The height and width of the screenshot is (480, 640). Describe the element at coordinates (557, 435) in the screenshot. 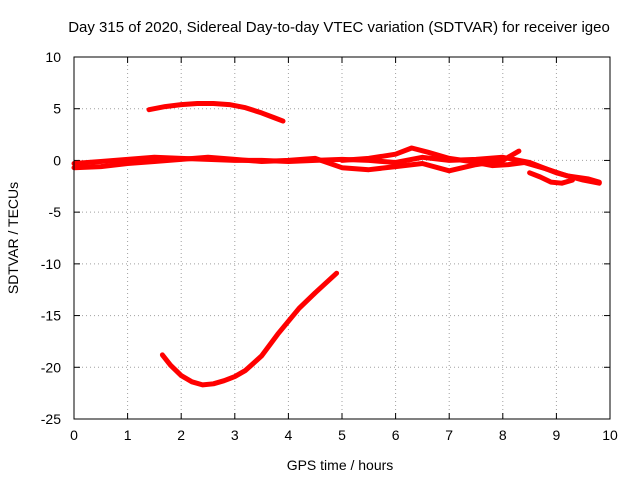

I see `x-tick-label: 9` at that location.